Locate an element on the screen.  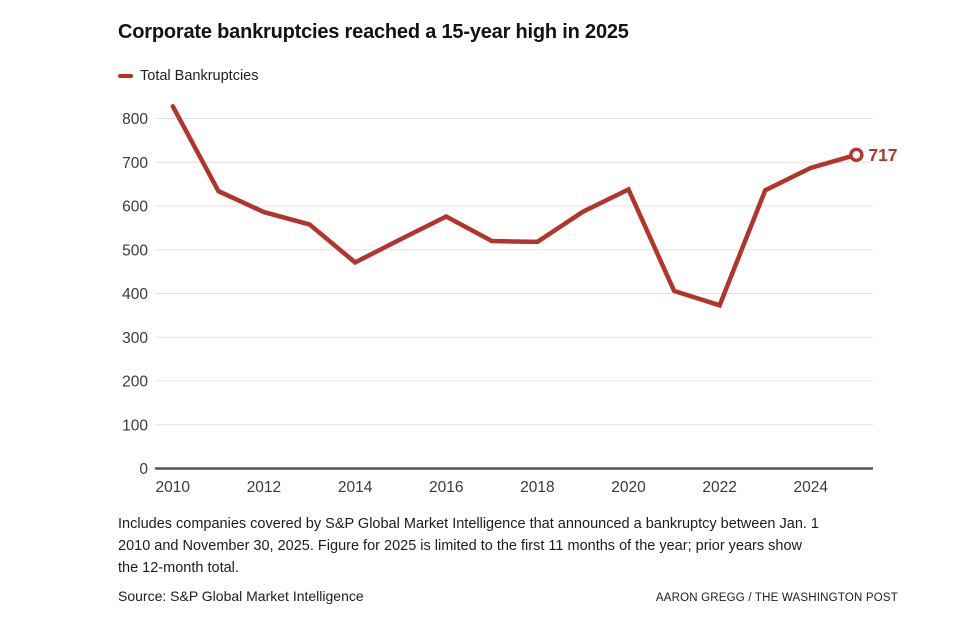
x-tick-label: 2024 is located at coordinates (811, 487).